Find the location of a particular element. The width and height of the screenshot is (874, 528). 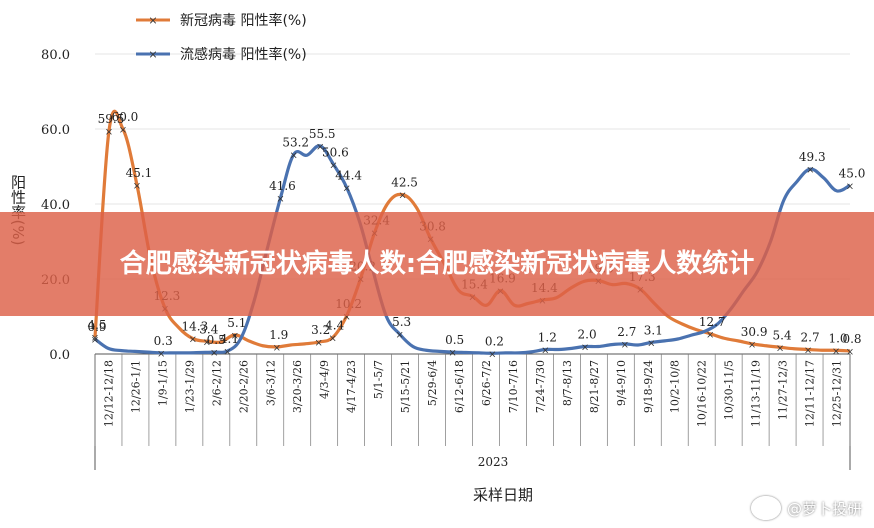

data-label: 5.3 is located at coordinates (401, 322).